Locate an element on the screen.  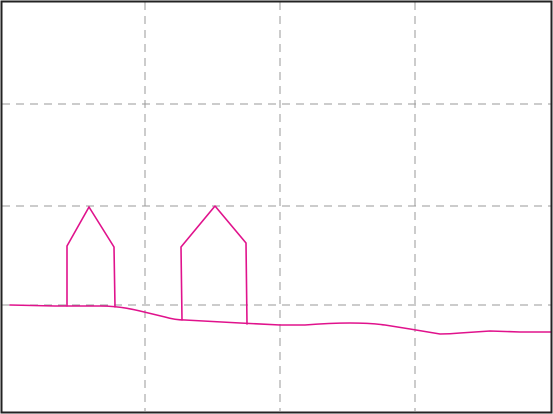
house-left is located at coordinates (91, 257).